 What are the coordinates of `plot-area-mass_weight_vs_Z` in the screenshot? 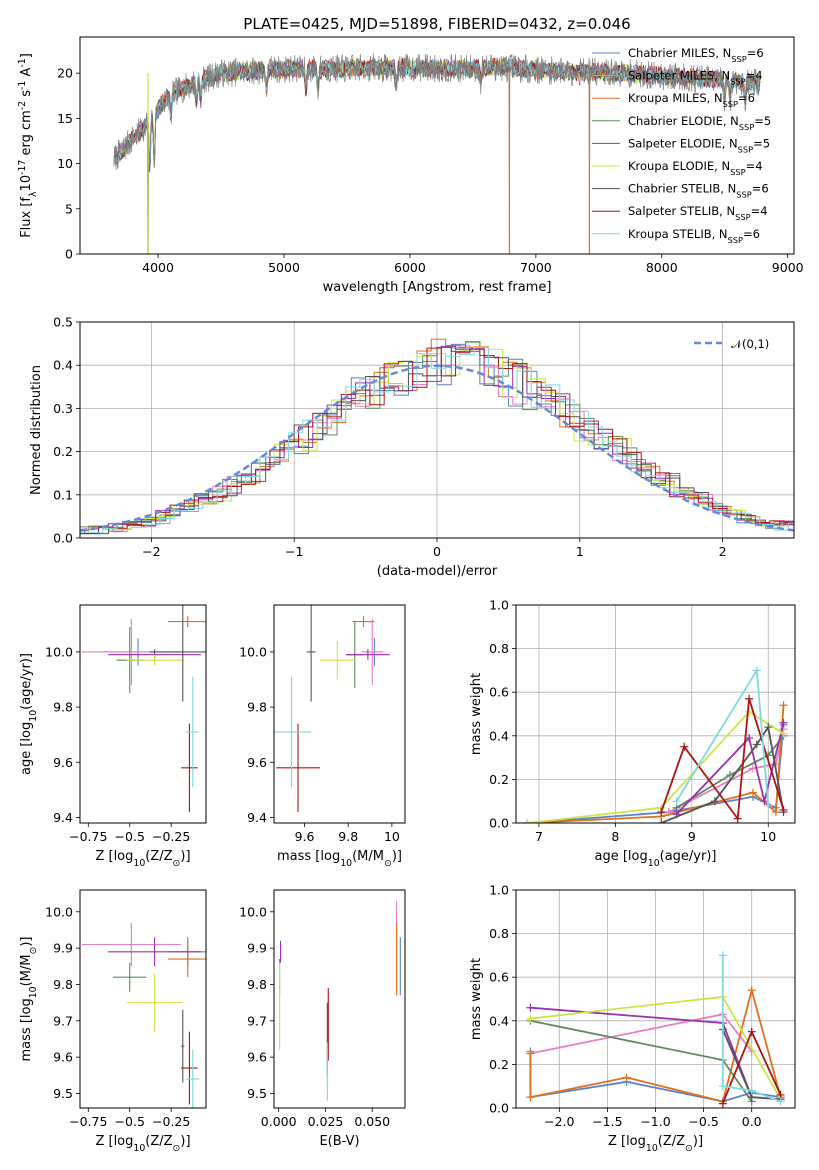 It's located at (655, 1029).